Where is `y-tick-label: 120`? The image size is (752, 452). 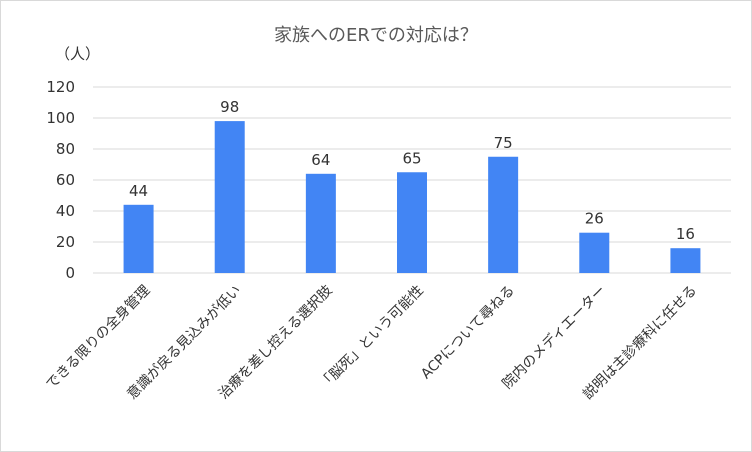 y-tick-label: 120 is located at coordinates (60, 87).